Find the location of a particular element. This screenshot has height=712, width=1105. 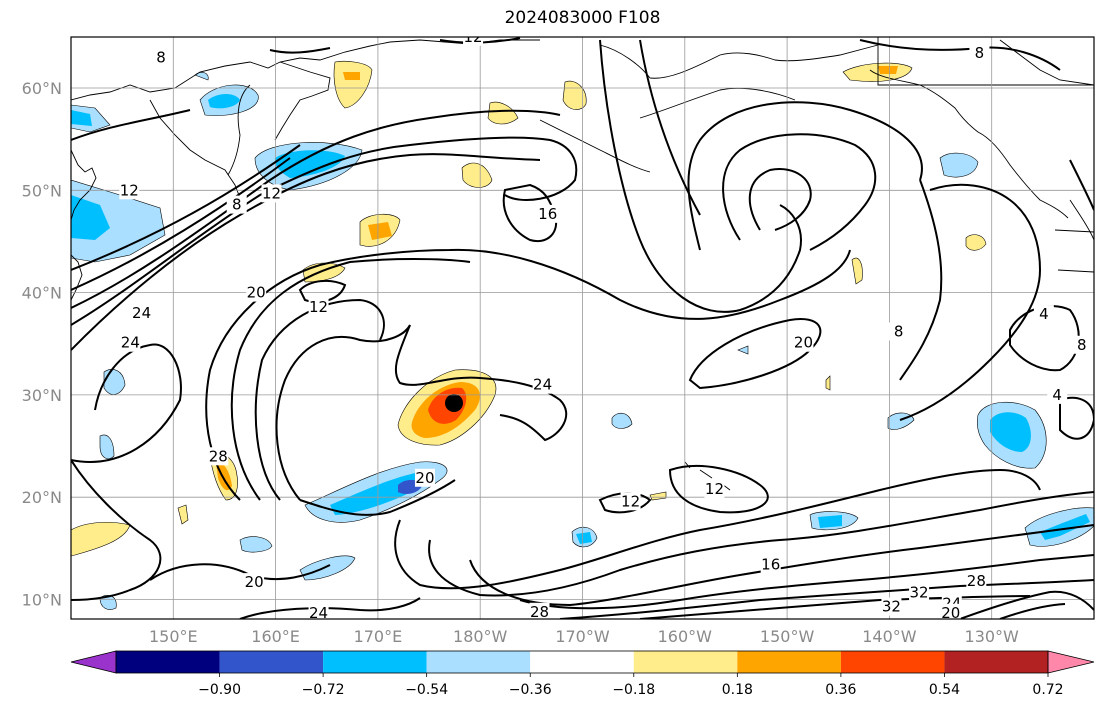

colorbar-tick-label: −0.54 is located at coordinates (426, 690).